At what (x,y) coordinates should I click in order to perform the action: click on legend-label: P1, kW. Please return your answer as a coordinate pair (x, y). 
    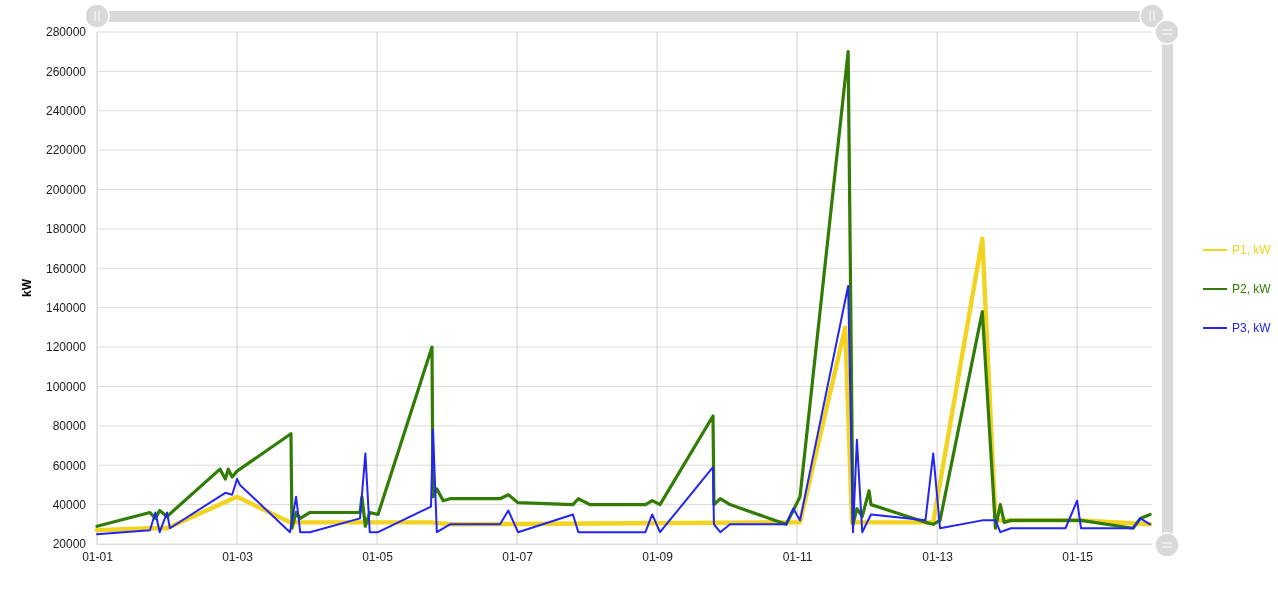
    Looking at the image, I should click on (1252, 250).